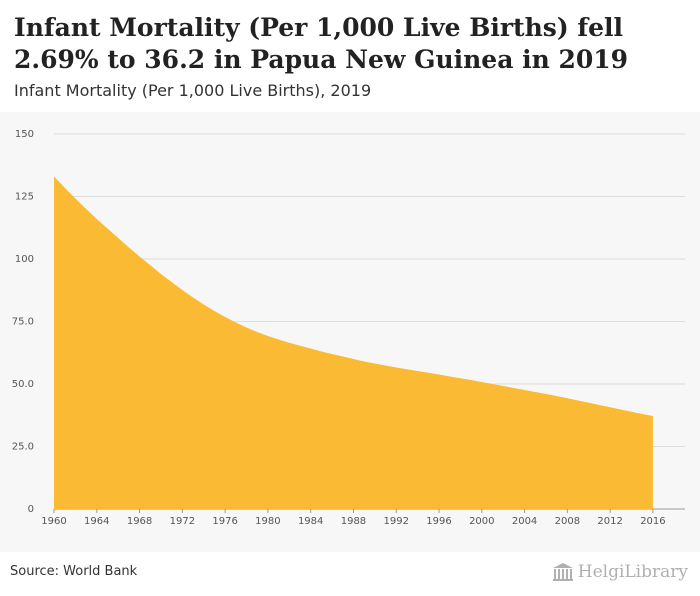 Image resolution: width=700 pixels, height=596 pixels. Describe the element at coordinates (31, 509) in the screenshot. I see `y-tick-label: 0` at that location.